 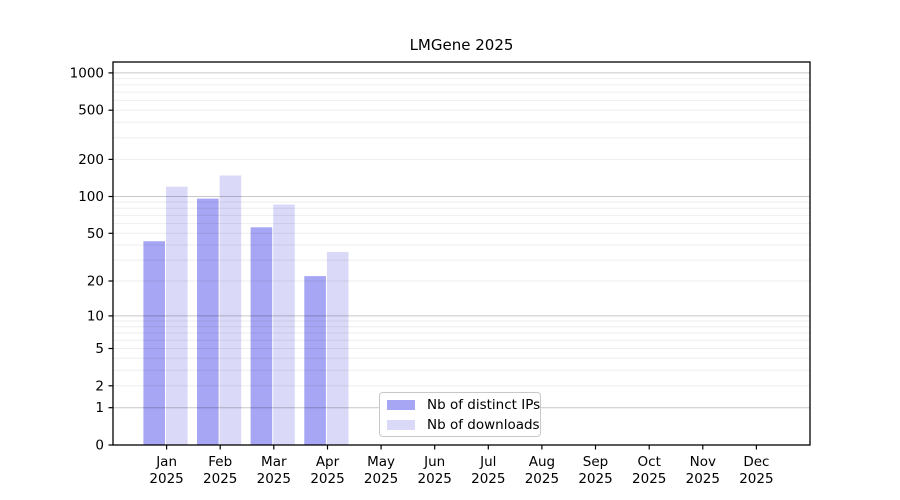 What do you see at coordinates (99, 386) in the screenshot?
I see `y-tick-label: 2` at bounding box center [99, 386].